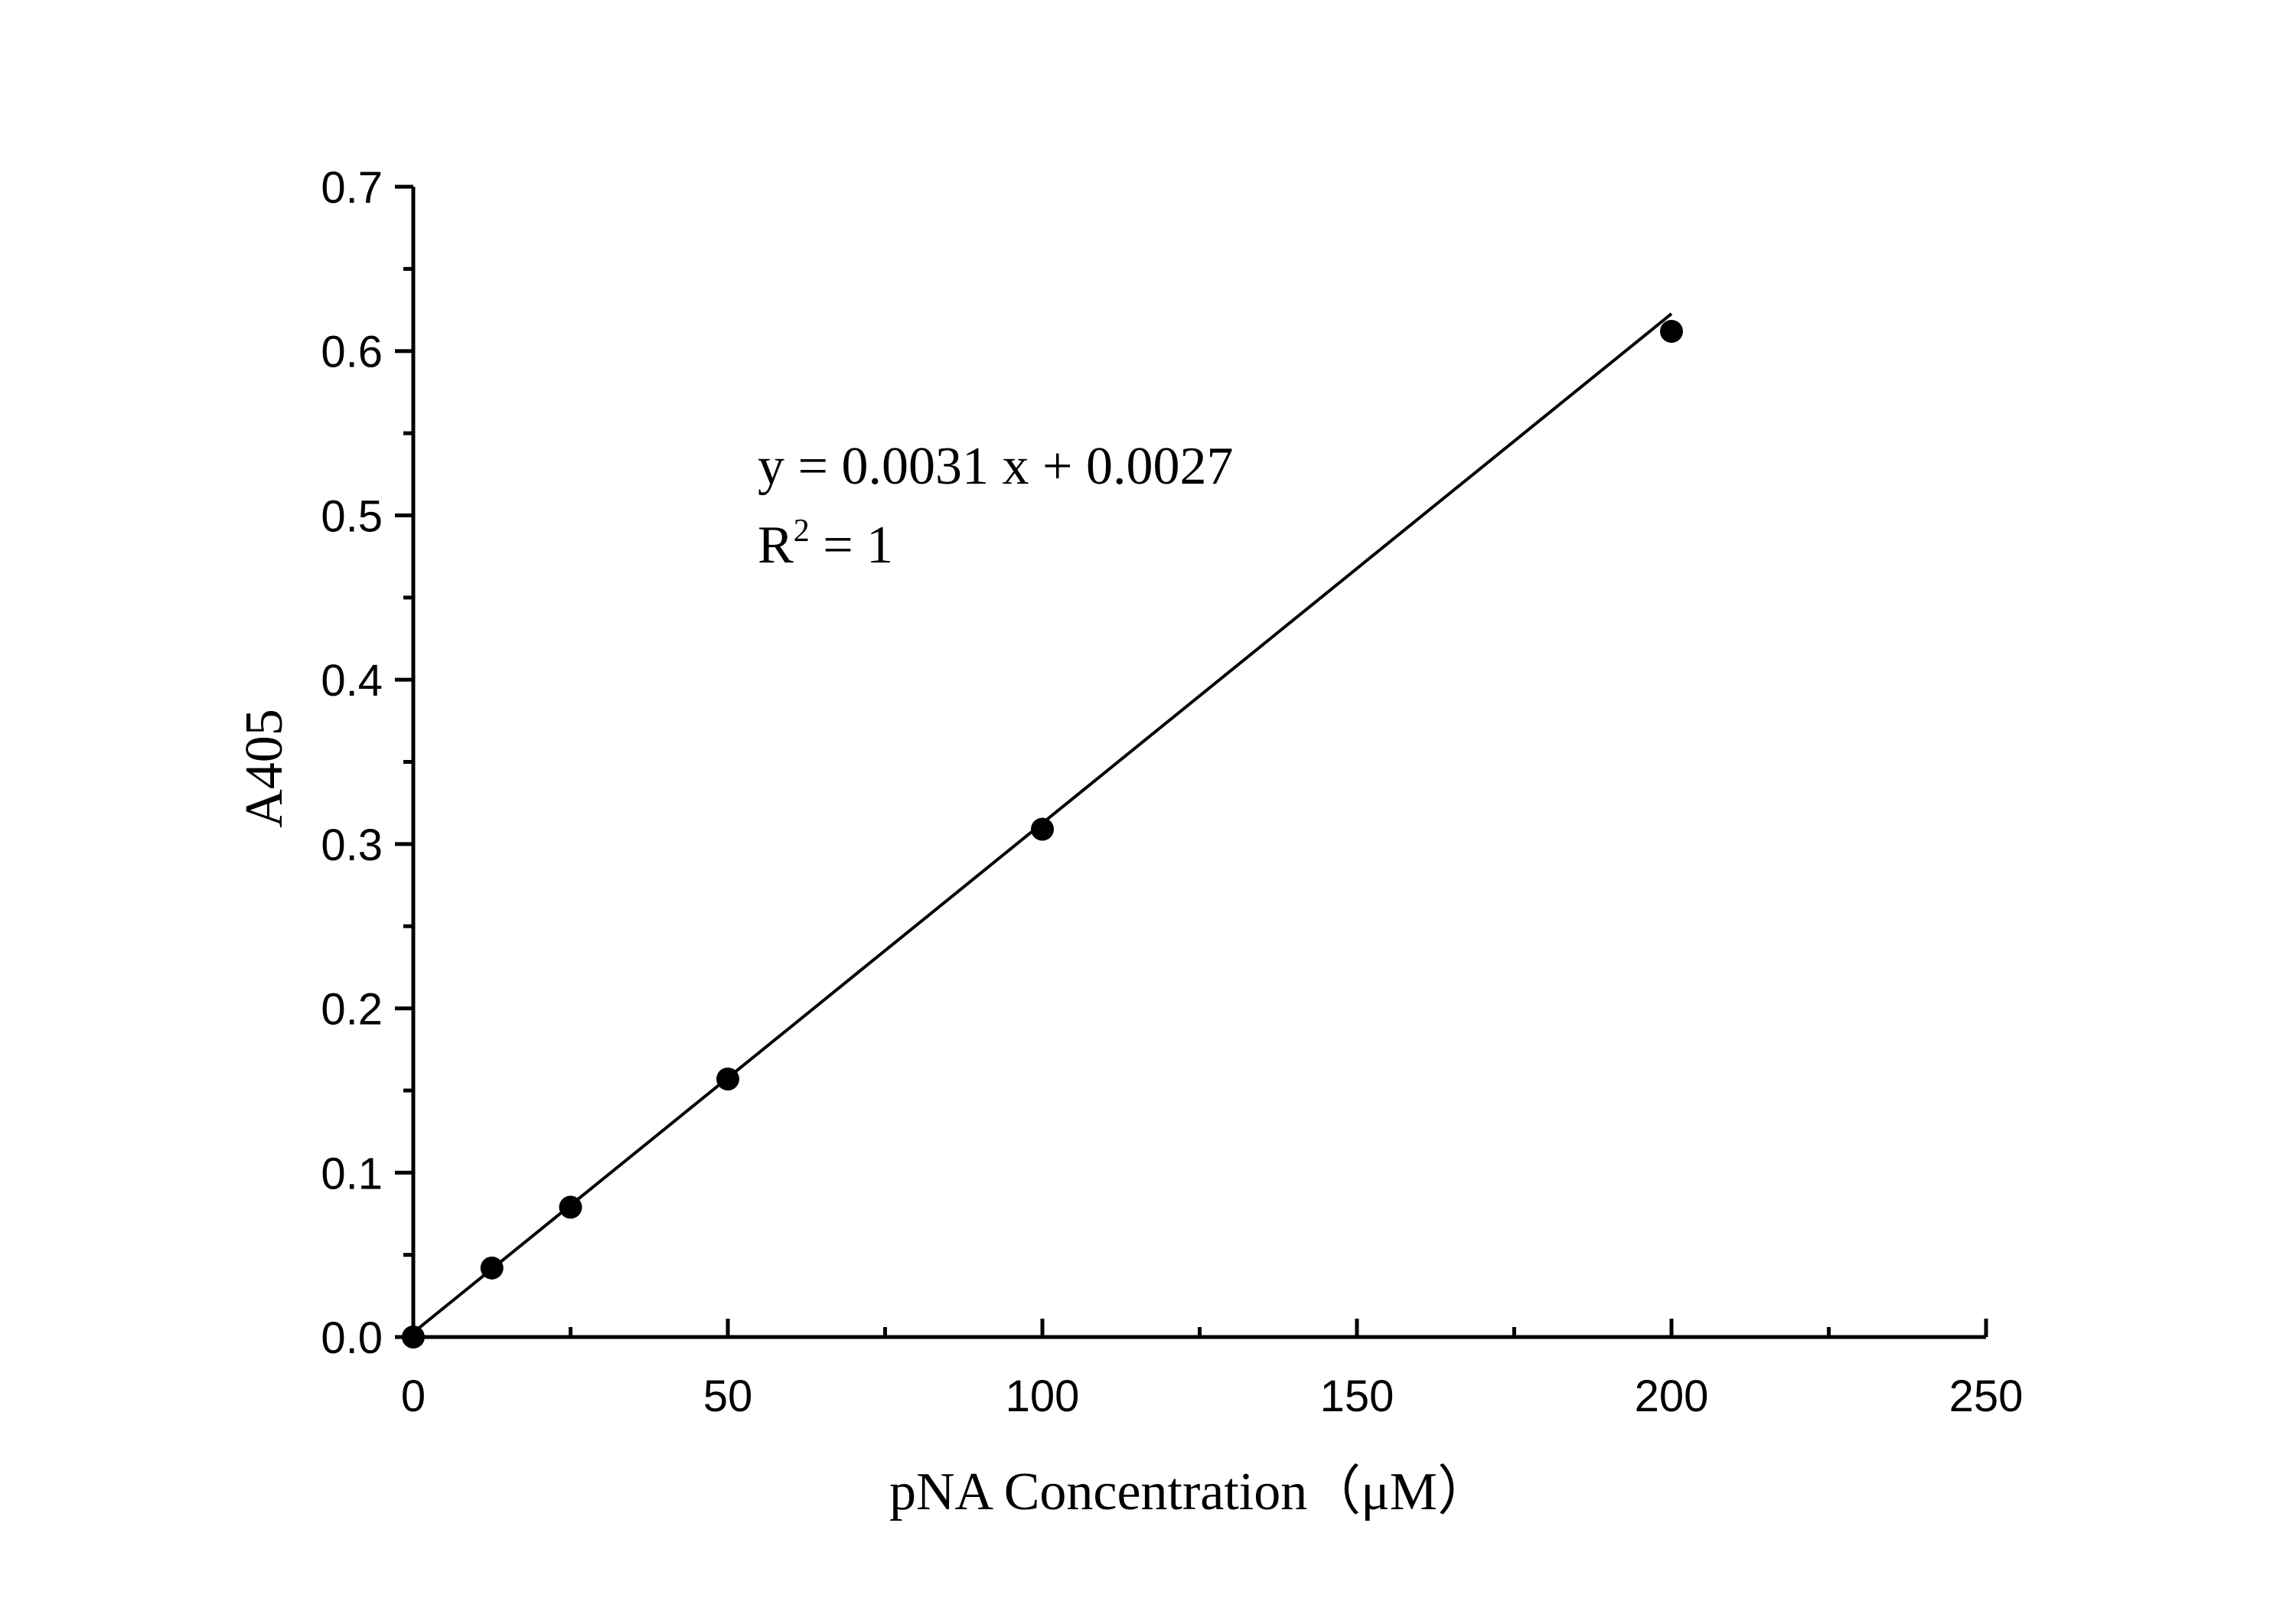 This screenshot has height=1598, width=2296. Describe the element at coordinates (352, 188) in the screenshot. I see `y-tick-label: 0.7` at that location.